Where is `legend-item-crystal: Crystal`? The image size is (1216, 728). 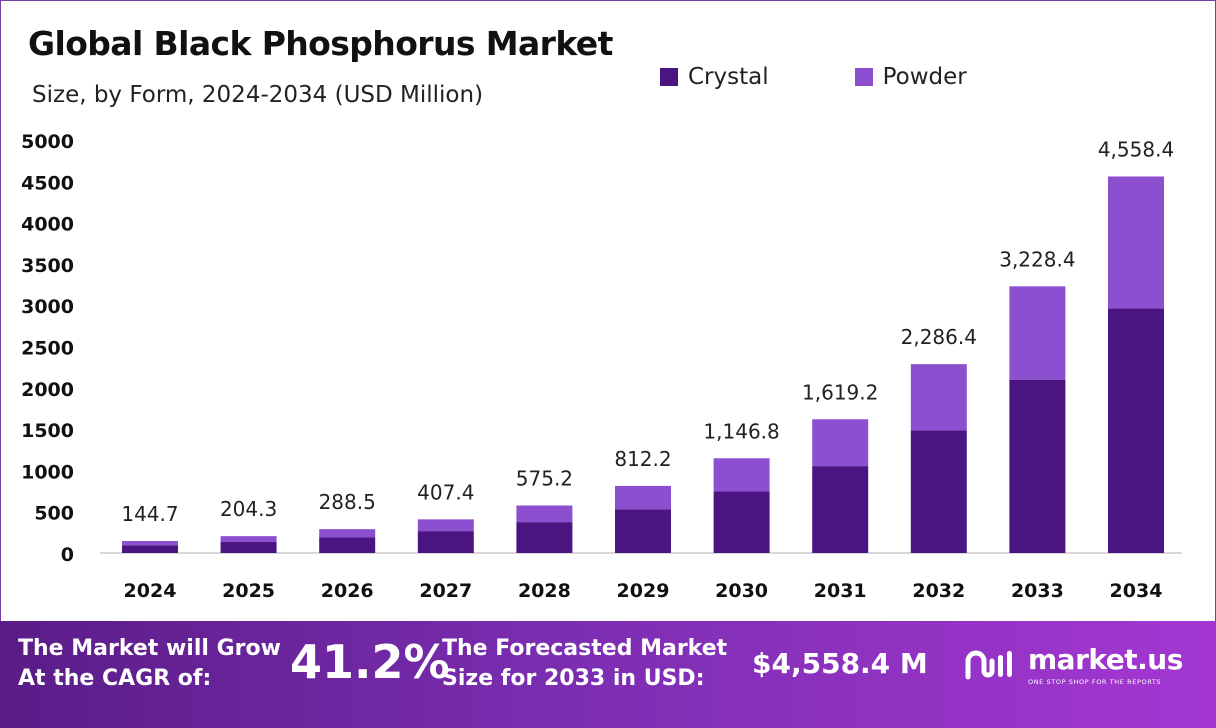
legend-item-crystal: Crystal is located at coordinates (714, 77).